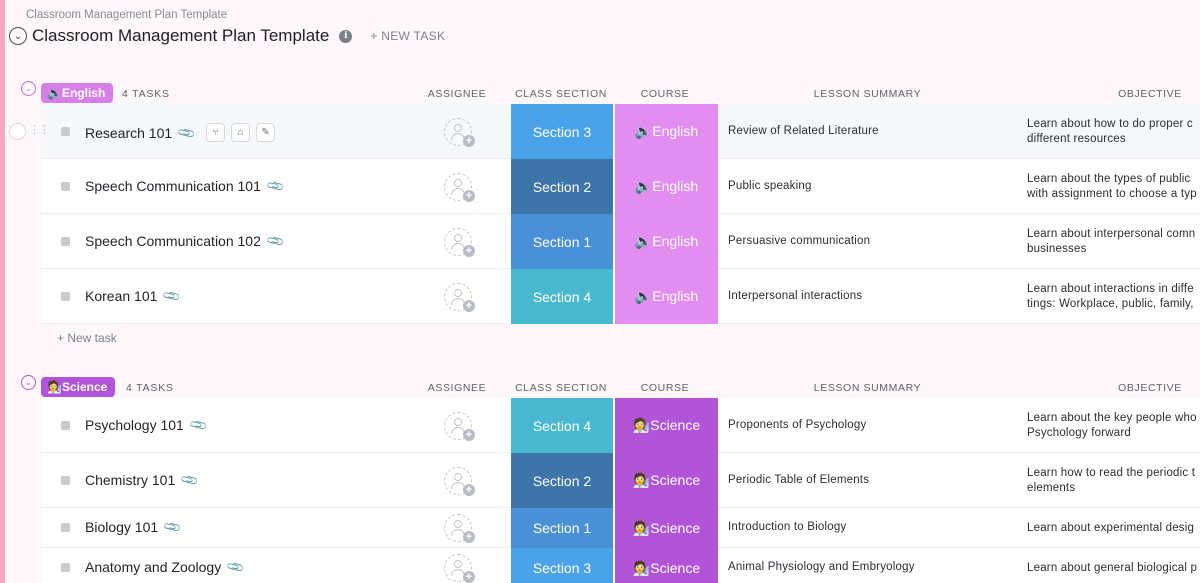 This screenshot has height=583, width=1200. What do you see at coordinates (266, 132) in the screenshot?
I see `edit-icon: ✎` at bounding box center [266, 132].